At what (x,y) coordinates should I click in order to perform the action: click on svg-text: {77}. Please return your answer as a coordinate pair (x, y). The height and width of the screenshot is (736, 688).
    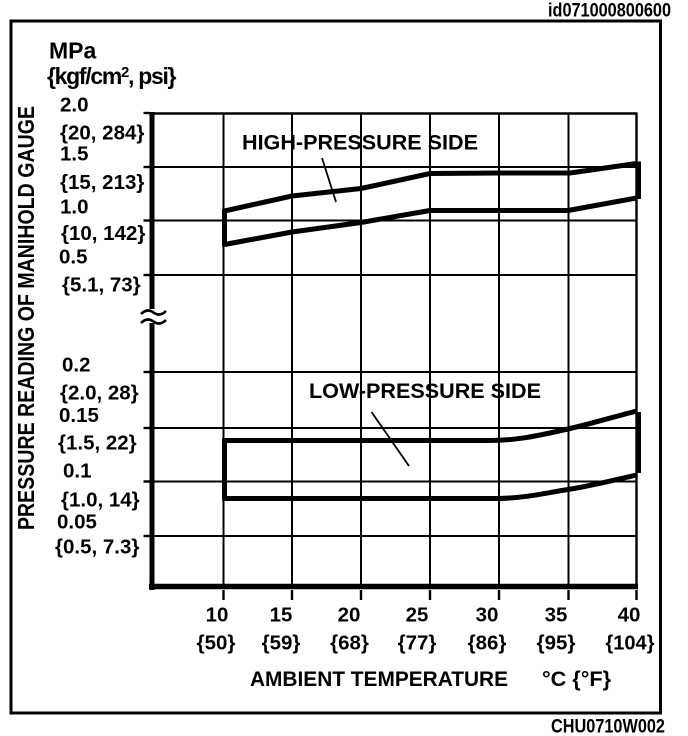
    Looking at the image, I should click on (417, 643).